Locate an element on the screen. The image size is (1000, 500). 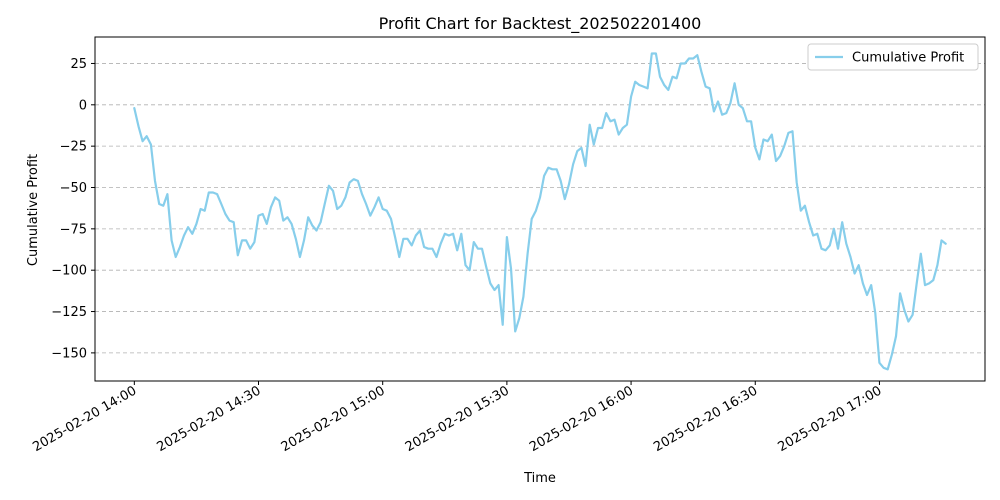
y-tick-label: −25 is located at coordinates (73, 147).